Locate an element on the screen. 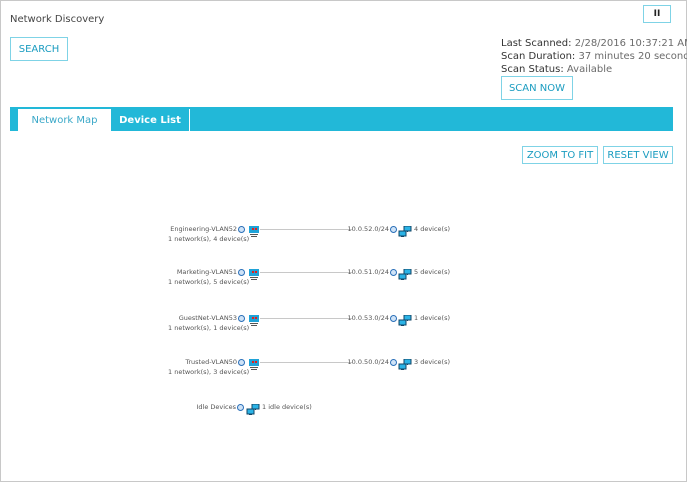  device-count: 5 device(s) is located at coordinates (432, 272).